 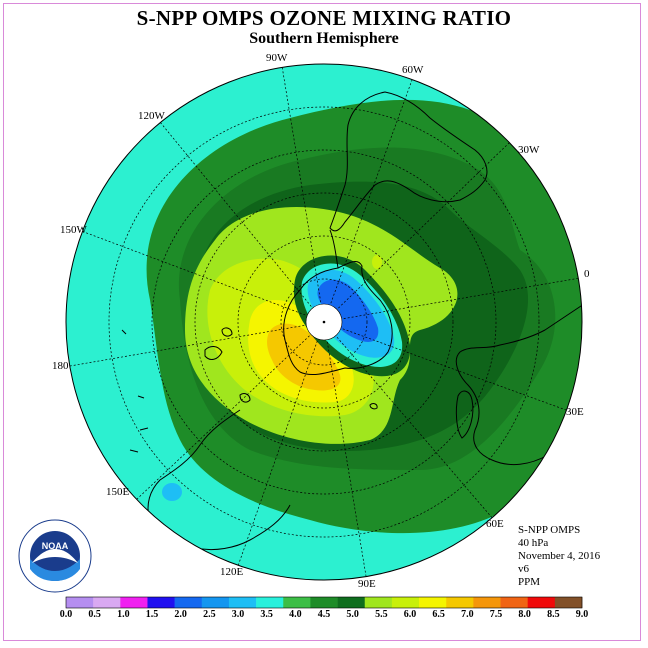 I want to click on colorbar-tick-label: 9.0, so click(x=582, y=614).